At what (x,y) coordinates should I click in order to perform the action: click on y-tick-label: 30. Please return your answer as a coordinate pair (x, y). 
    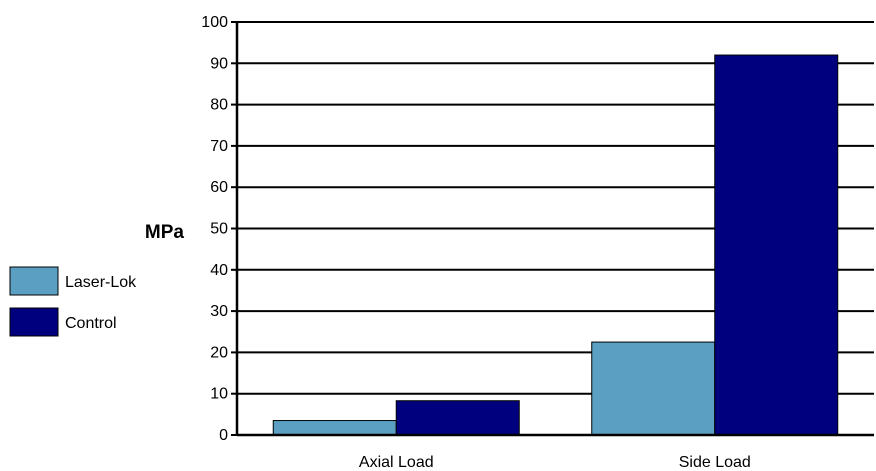
    Looking at the image, I should click on (219, 311).